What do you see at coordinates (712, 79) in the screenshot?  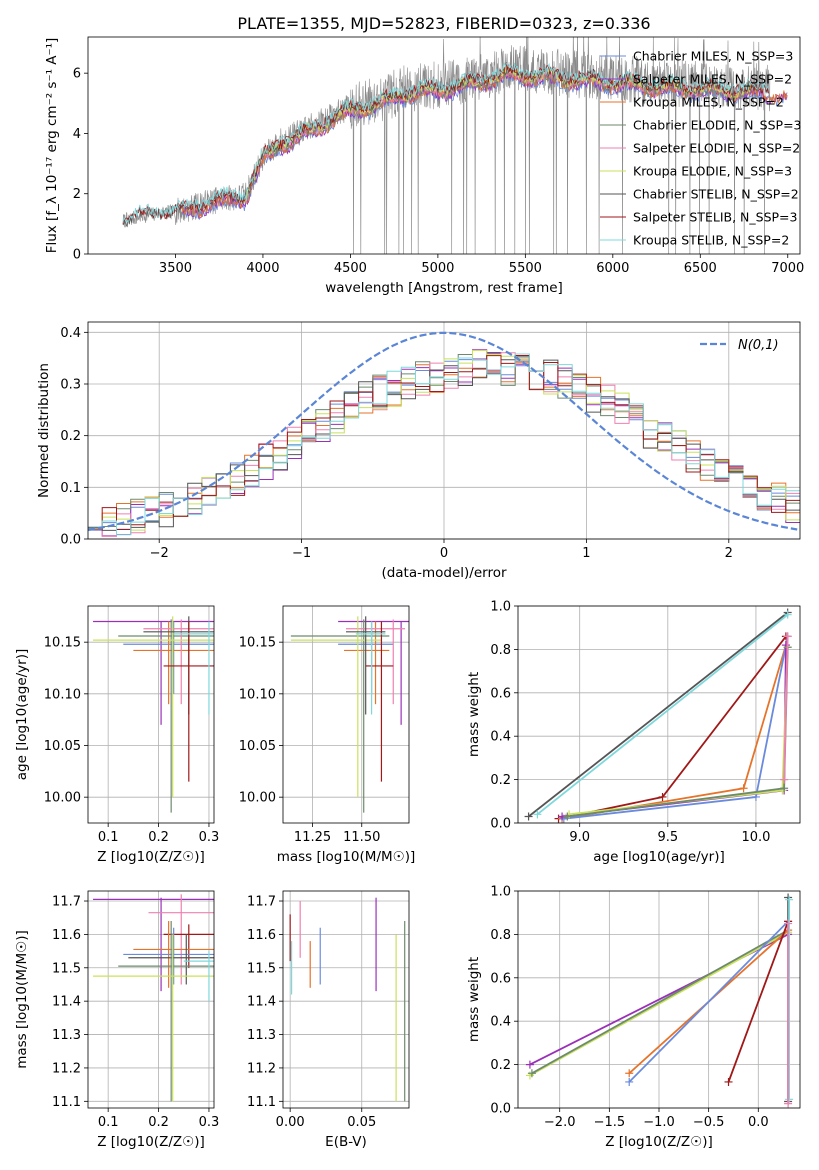 I see `legend-label-sm: Salpeter MILES, N_SSP=2` at bounding box center [712, 79].